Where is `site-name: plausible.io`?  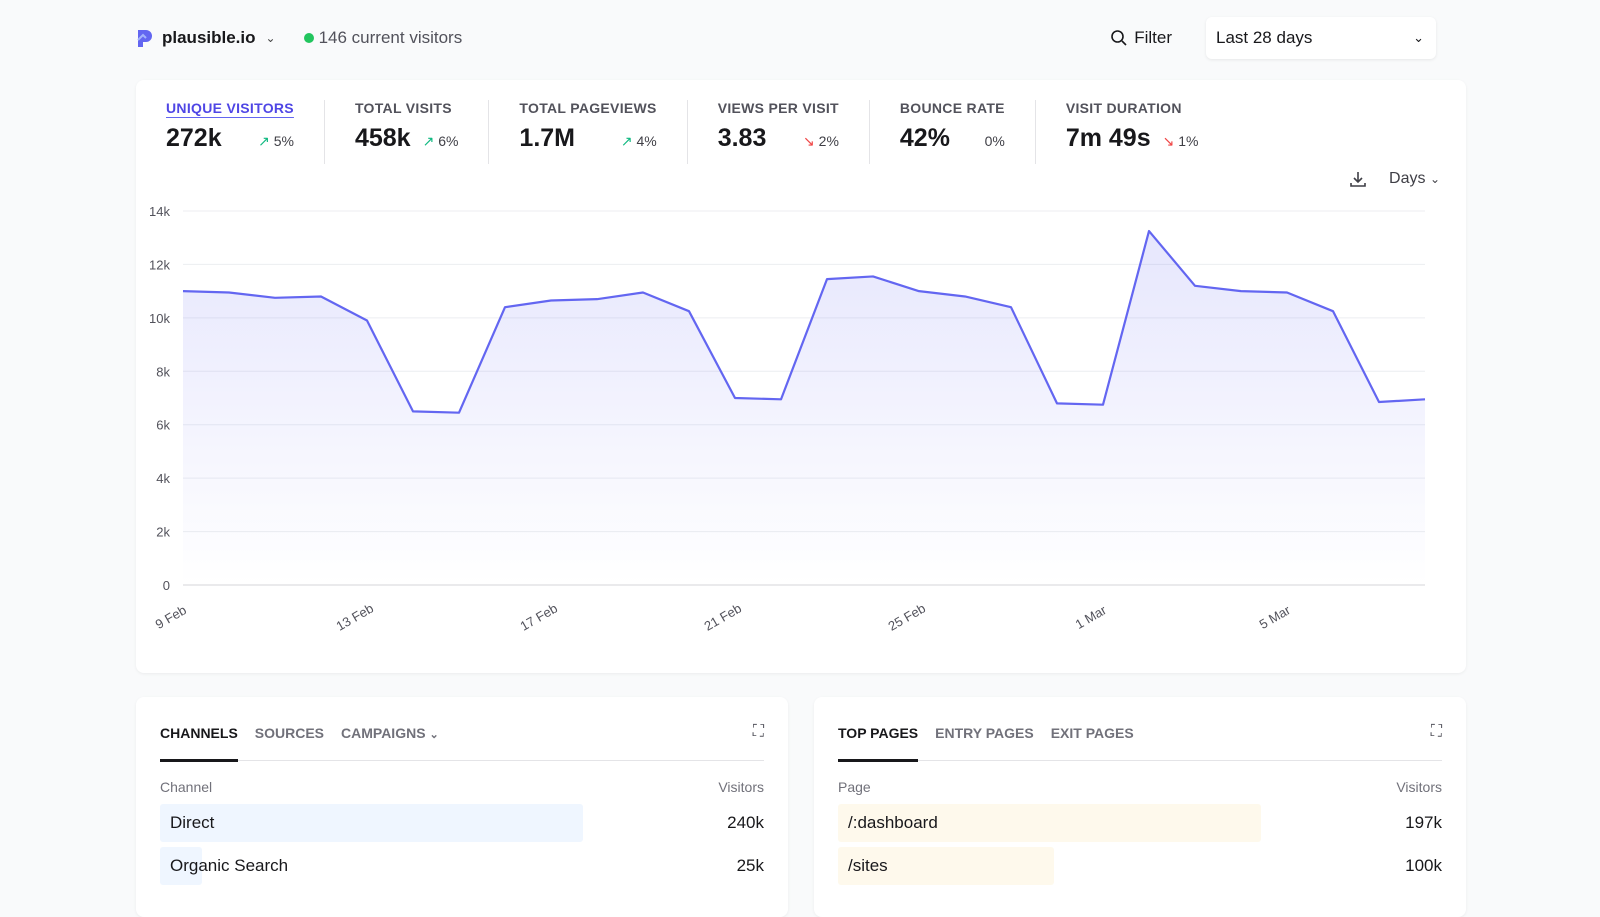
site-name: plausible.io is located at coordinates (209, 37).